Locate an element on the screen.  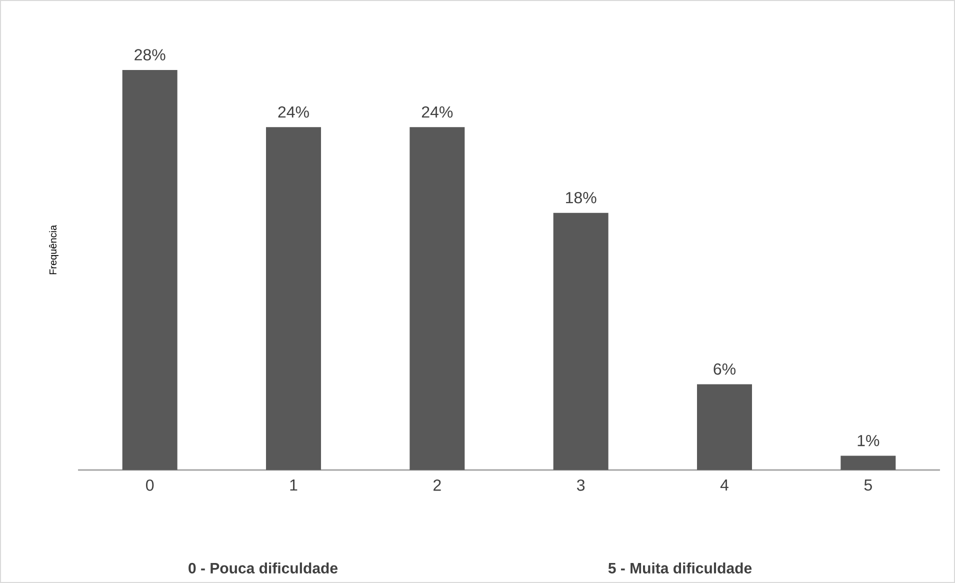
text: 5 - Muita dificuldade is located at coordinates (680, 568).